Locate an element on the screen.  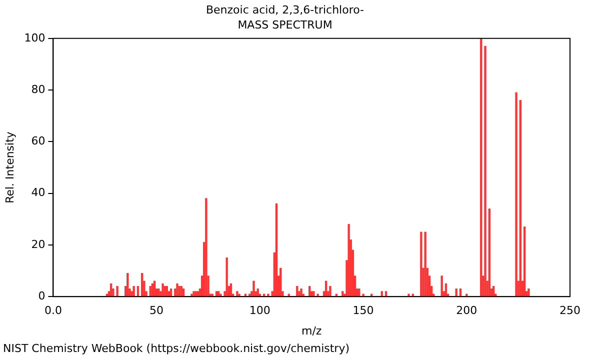
y-tick-label: 100 is located at coordinates (35, 37).